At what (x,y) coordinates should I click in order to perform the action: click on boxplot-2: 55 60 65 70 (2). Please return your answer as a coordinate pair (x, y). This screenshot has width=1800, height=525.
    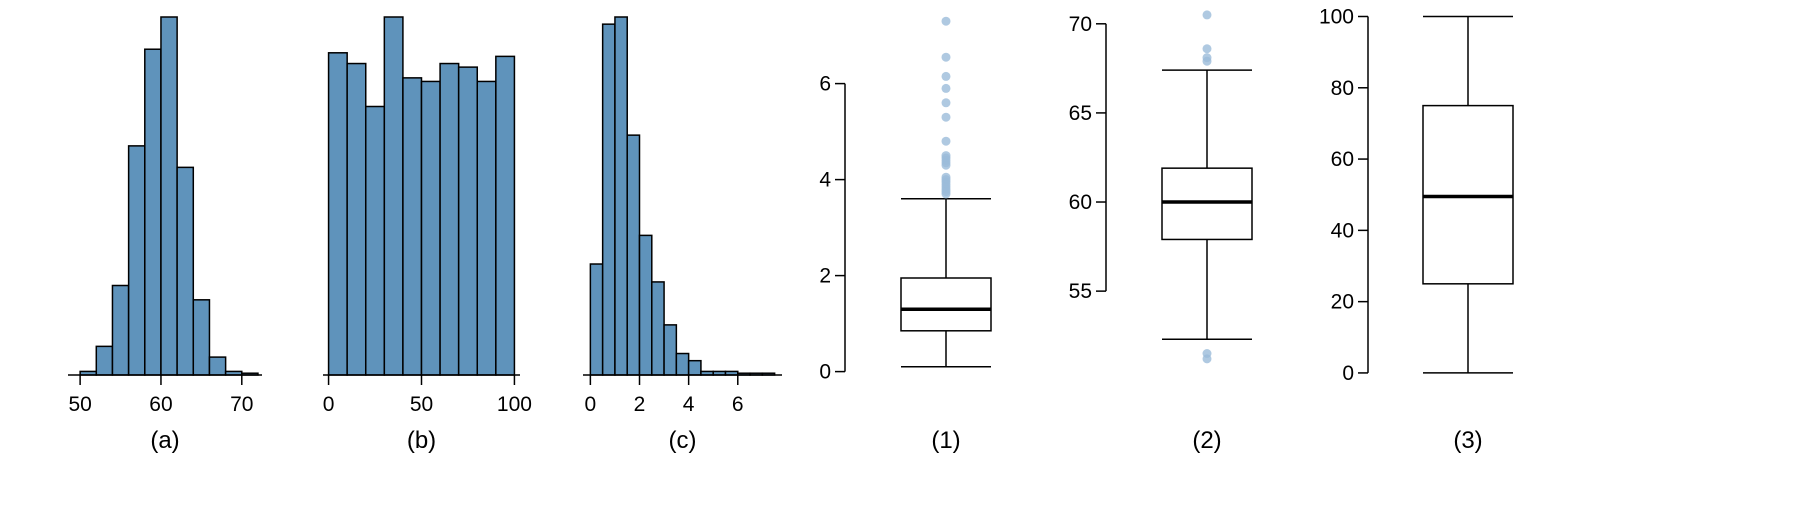
    Looking at the image, I should click on (1161, 232).